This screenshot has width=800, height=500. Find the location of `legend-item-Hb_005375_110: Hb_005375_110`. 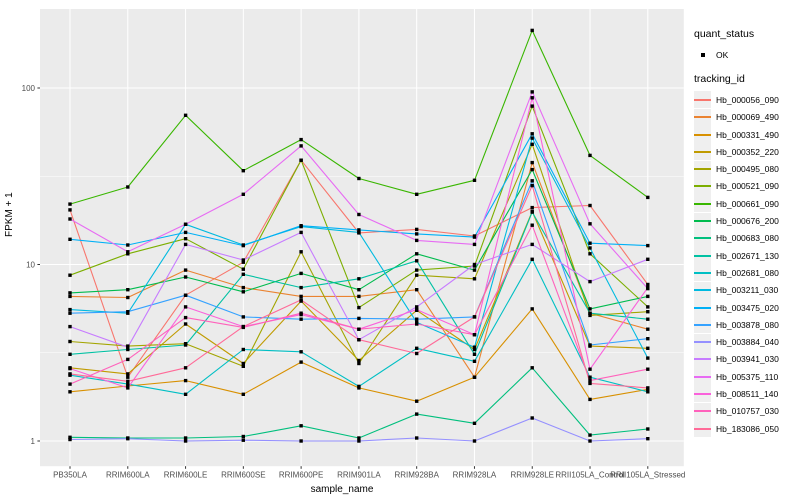

legend-item-Hb_005375_110: Hb_005375_110 is located at coordinates (746, 377).